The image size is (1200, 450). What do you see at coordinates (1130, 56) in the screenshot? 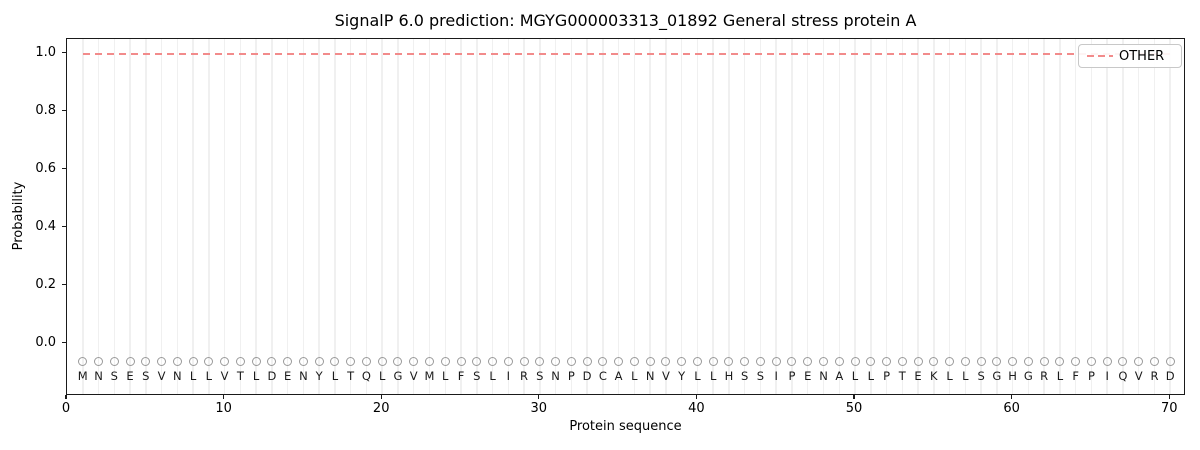
I see `legend: OTHER` at bounding box center [1130, 56].